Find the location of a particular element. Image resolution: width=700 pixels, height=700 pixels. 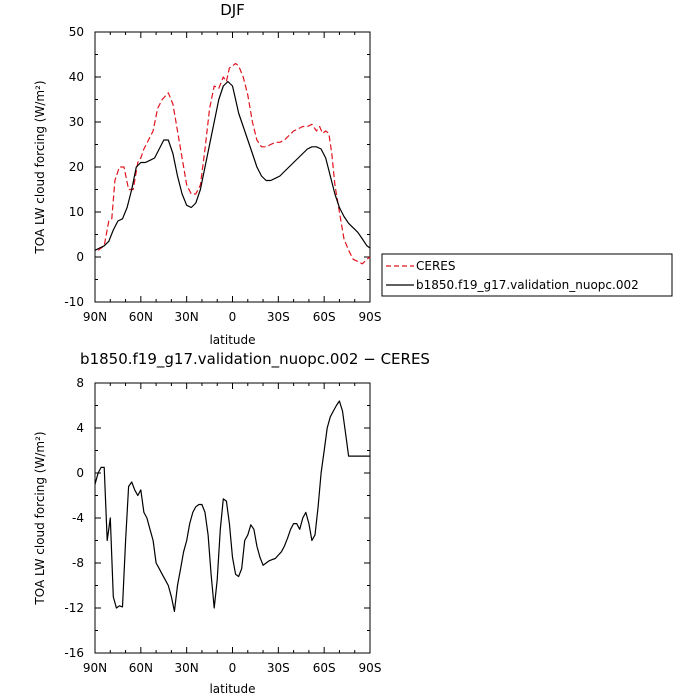

chart-1-series-b1850-f19-g17-validation-nuopc-002-line is located at coordinates (232, 165).